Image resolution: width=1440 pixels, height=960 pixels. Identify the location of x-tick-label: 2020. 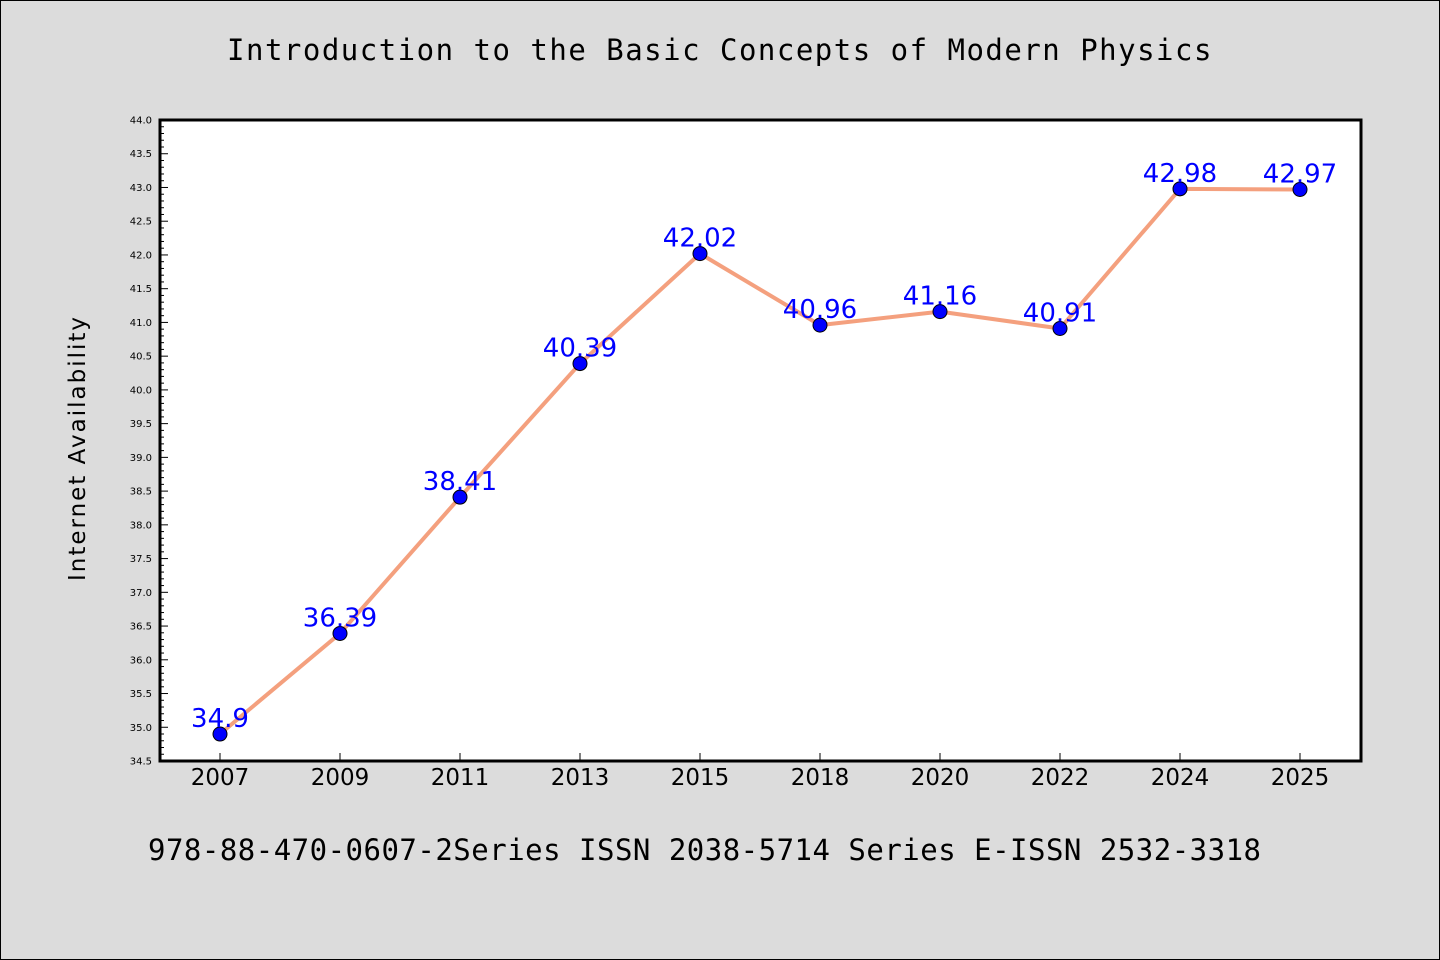
(940, 778).